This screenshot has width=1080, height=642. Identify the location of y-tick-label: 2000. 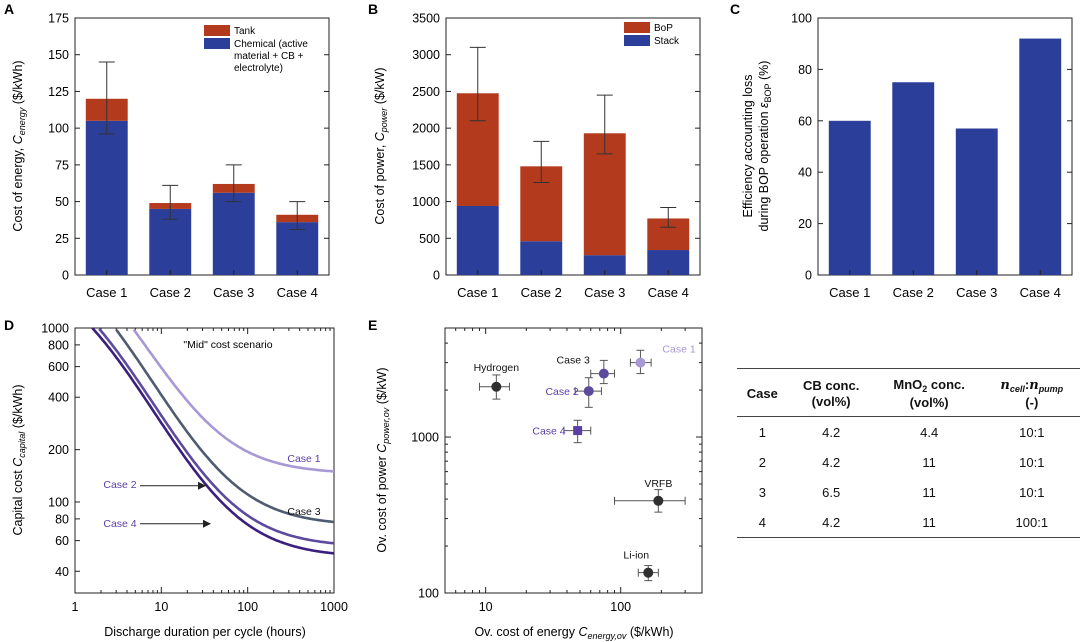
(426, 129).